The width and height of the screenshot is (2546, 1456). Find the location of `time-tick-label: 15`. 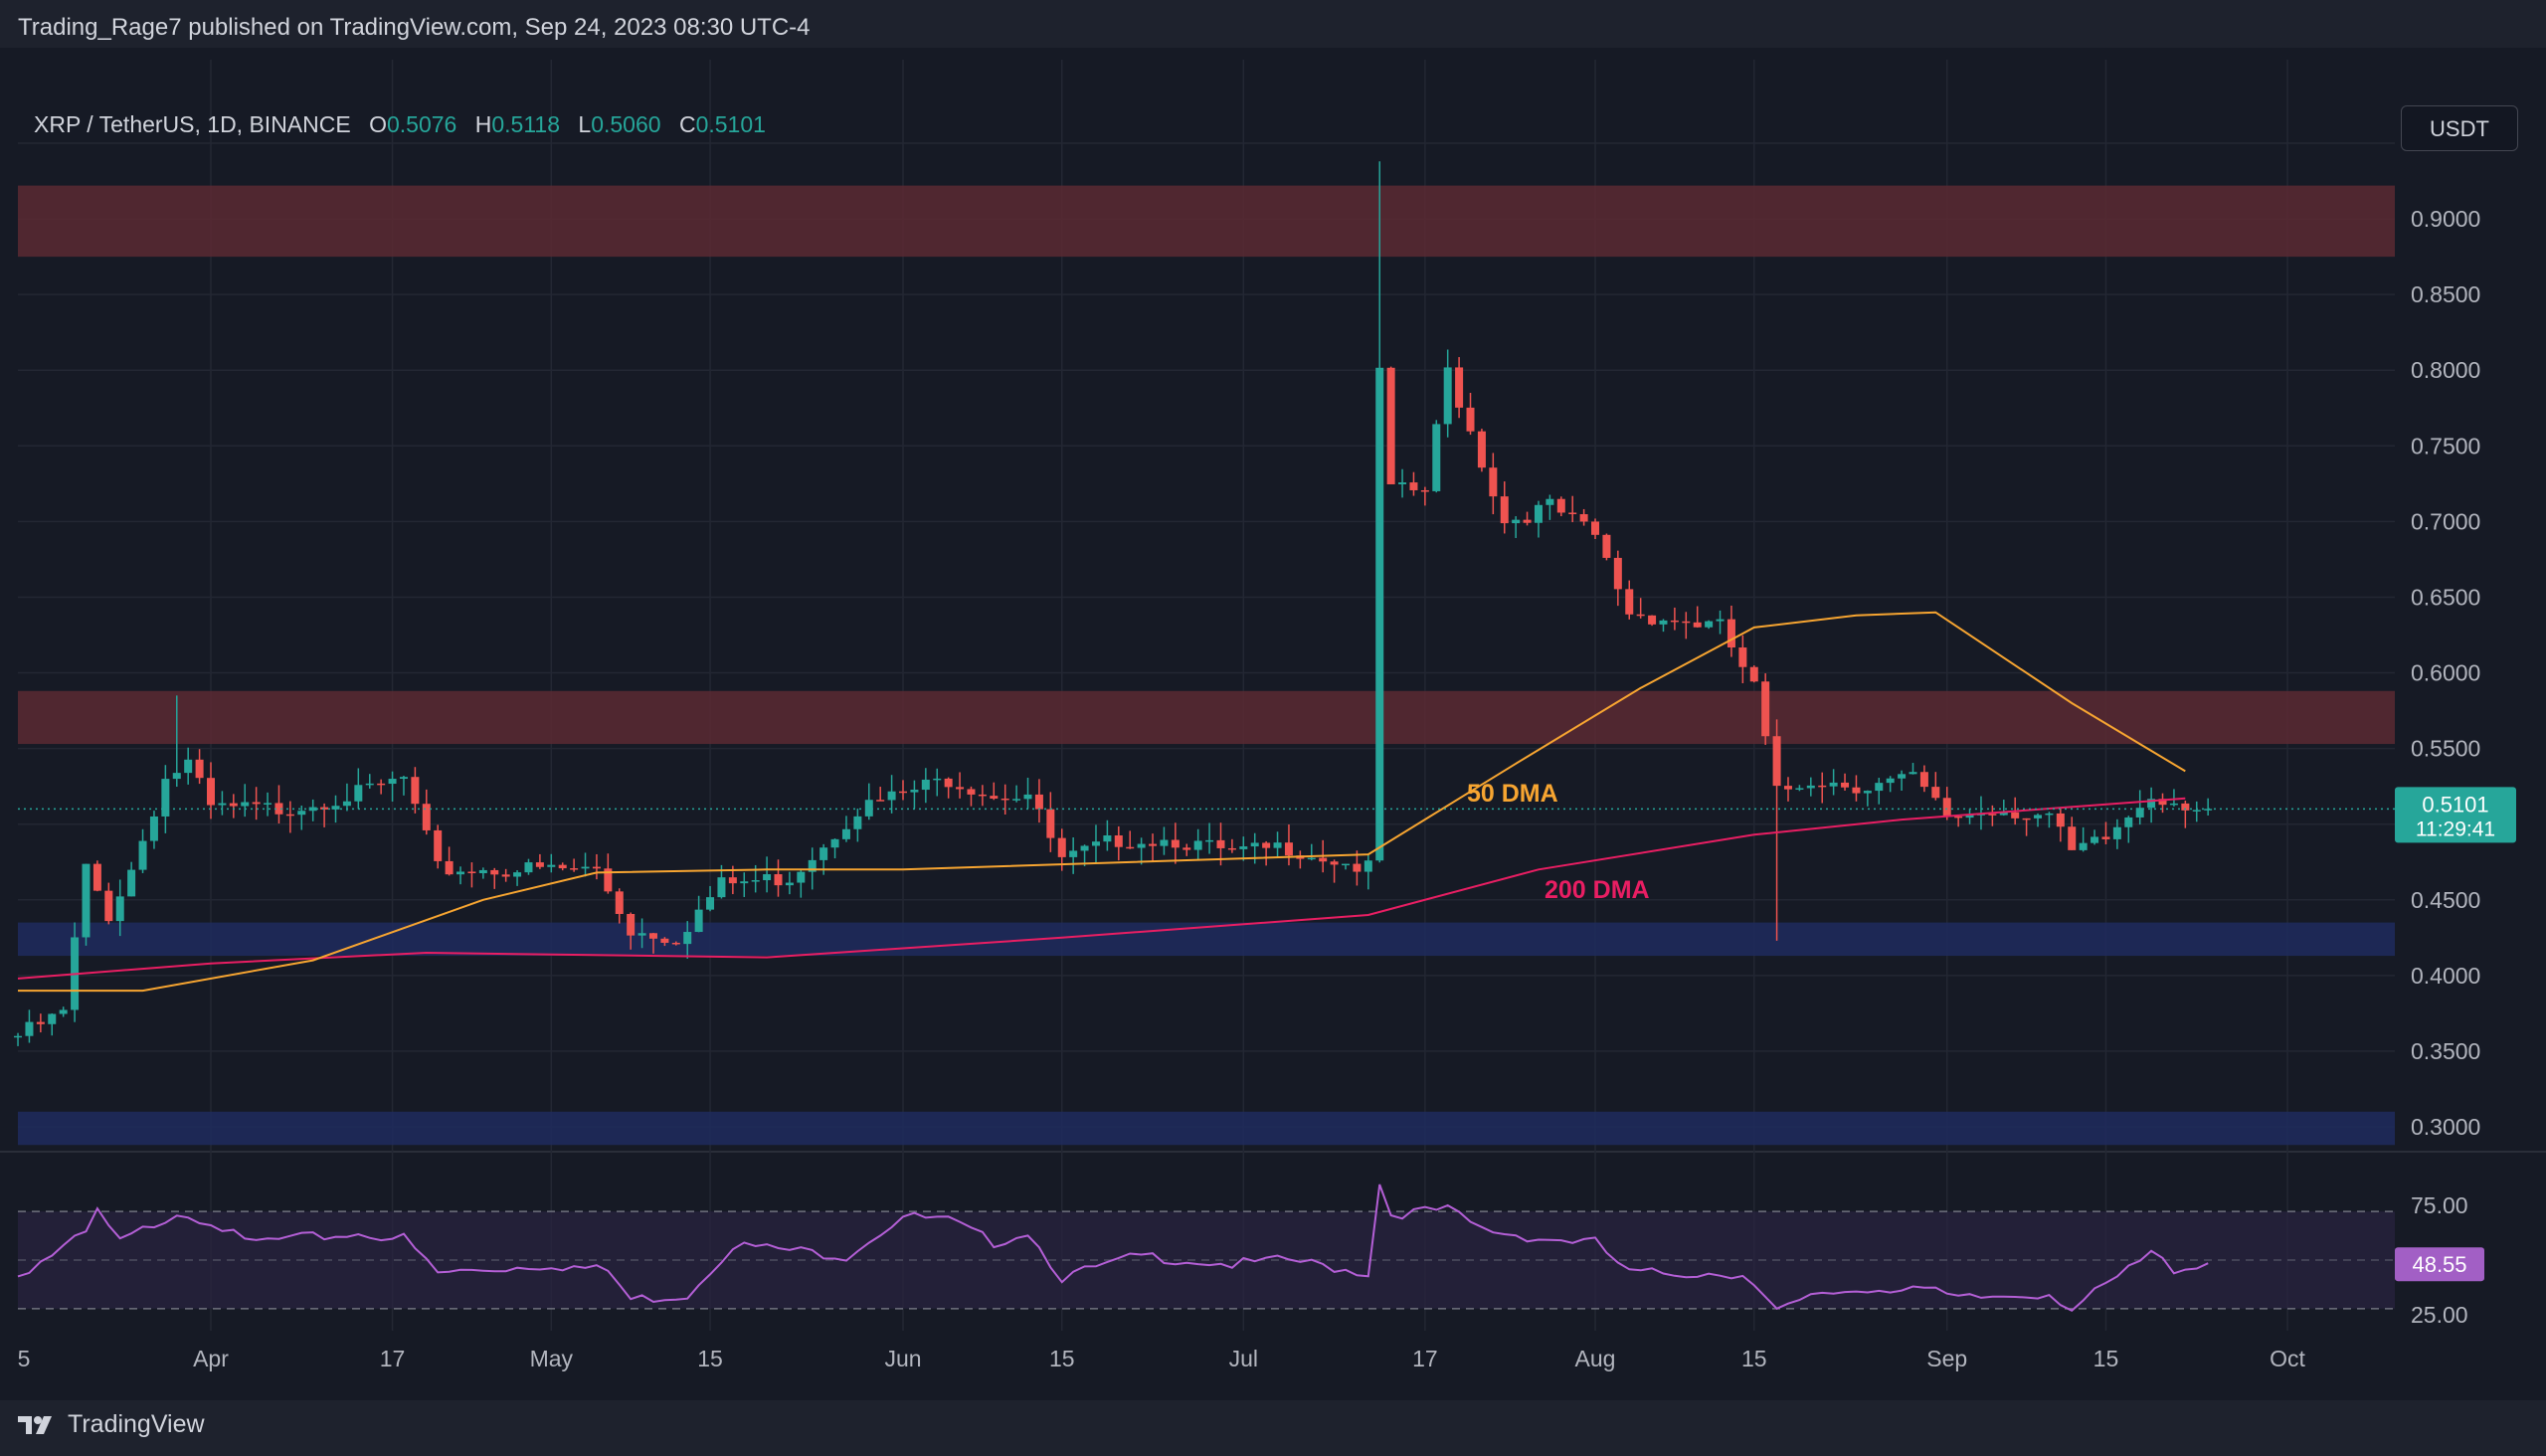

time-tick-label: 15 is located at coordinates (1062, 1358).